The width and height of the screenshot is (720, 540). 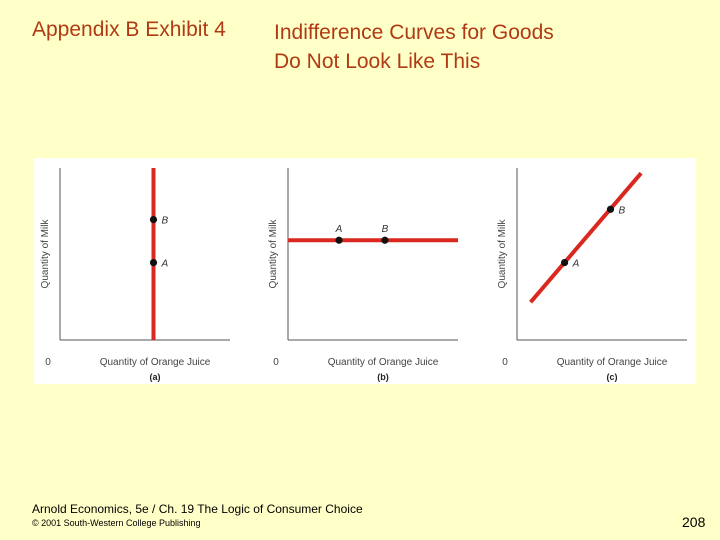 What do you see at coordinates (383, 377) in the screenshot?
I see `panel-label: (b)` at bounding box center [383, 377].